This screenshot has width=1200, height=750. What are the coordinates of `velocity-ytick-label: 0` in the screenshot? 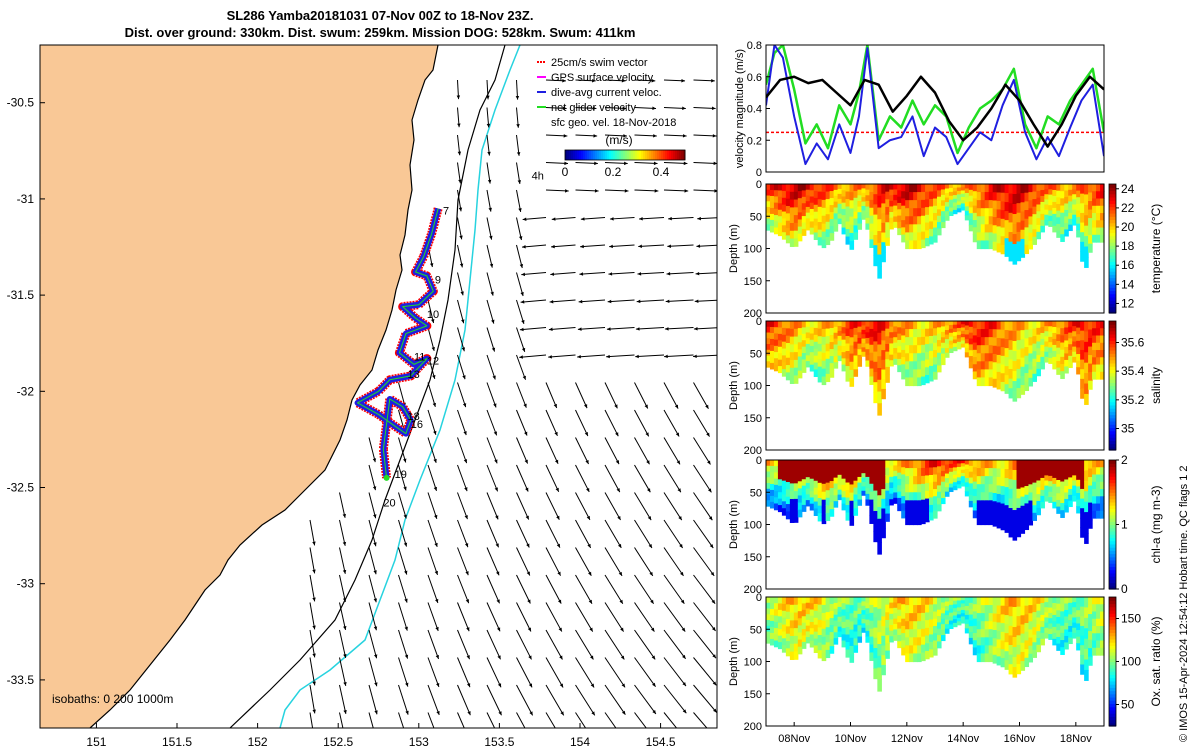 It's located at (759, 173).